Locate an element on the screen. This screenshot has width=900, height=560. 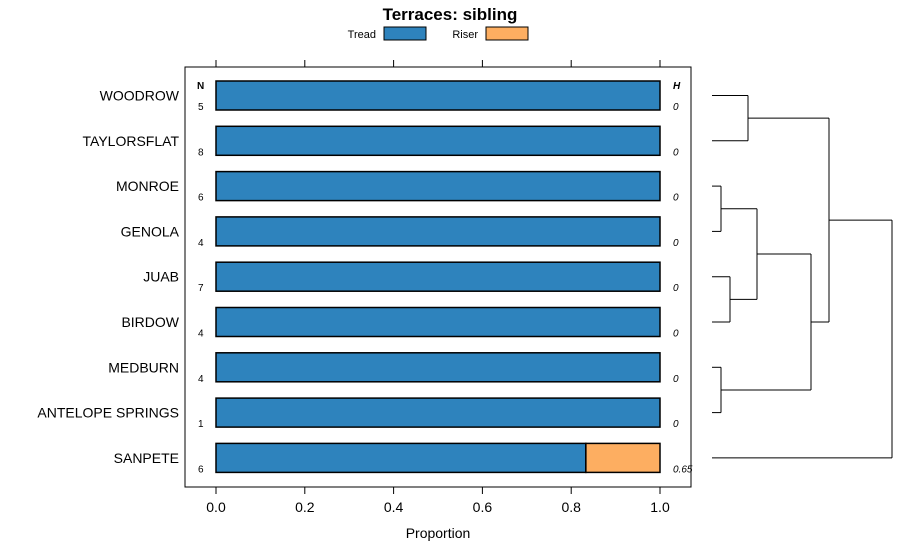
dendrogram is located at coordinates (802, 277).